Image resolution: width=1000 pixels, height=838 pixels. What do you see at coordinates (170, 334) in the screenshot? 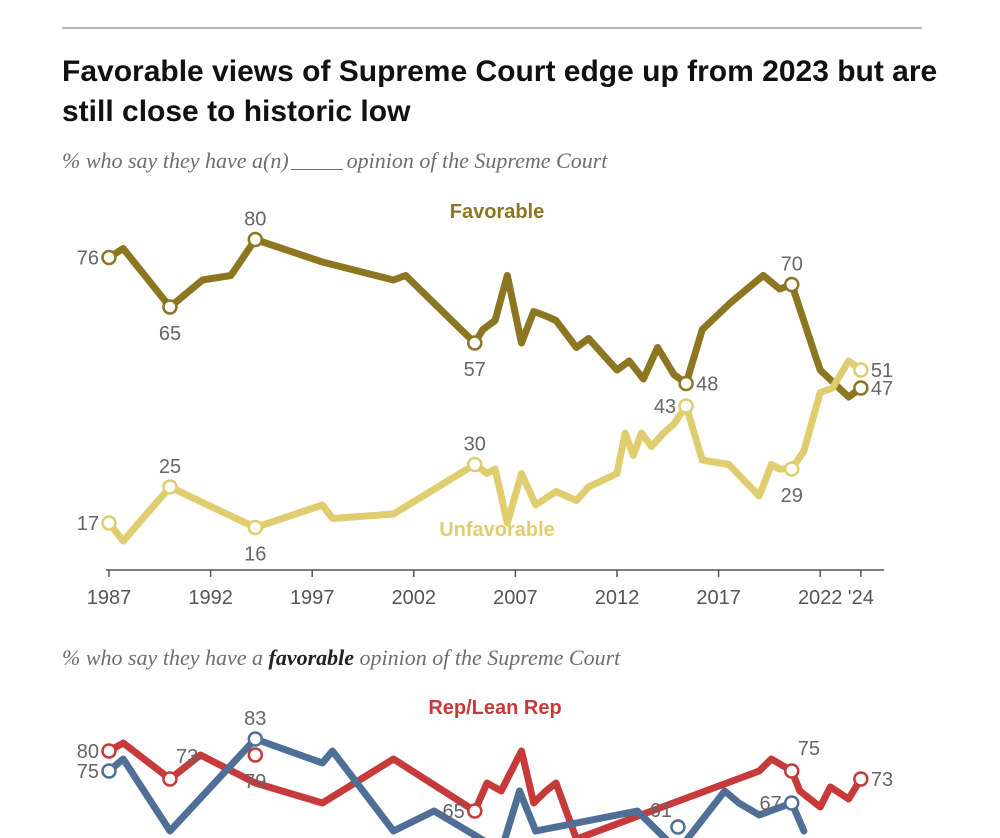
I see `data-label-favorable: 65` at bounding box center [170, 334].